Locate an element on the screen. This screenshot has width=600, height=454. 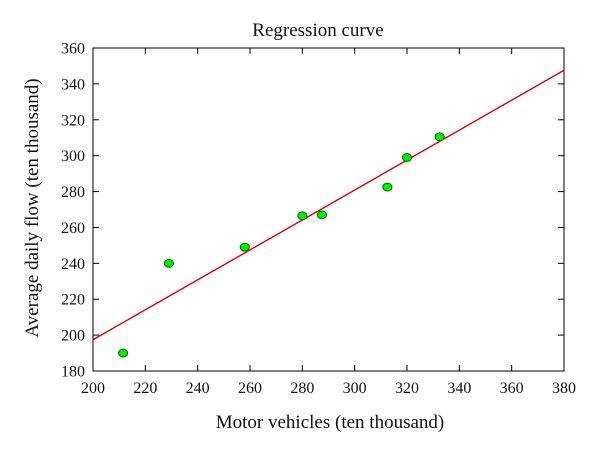
x-tick-label: 280 is located at coordinates (302, 388).